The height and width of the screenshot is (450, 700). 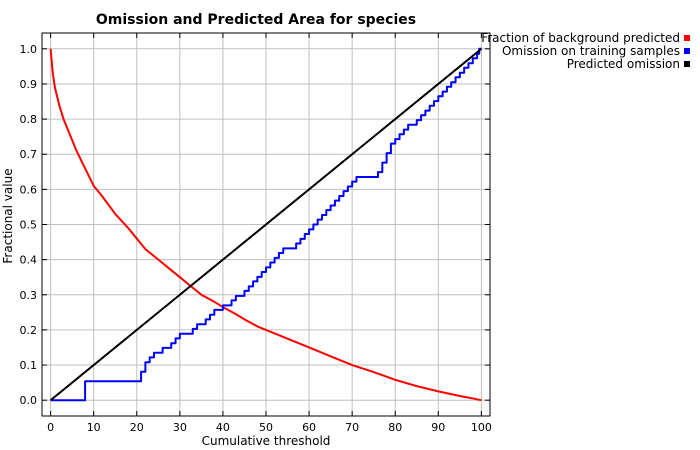 I want to click on y-tick-label: 1.0, so click(x=29, y=49).